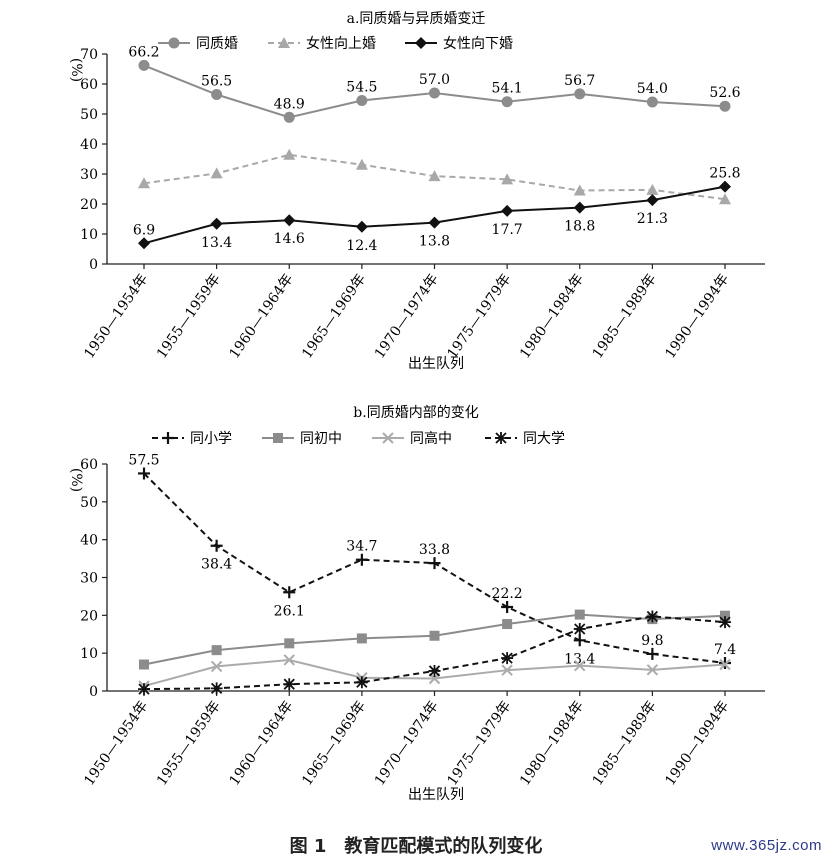 Image resolution: width=832 pixels, height=862 pixels. I want to click on x-tick-label: 1985—1989年, so click(625, 743).